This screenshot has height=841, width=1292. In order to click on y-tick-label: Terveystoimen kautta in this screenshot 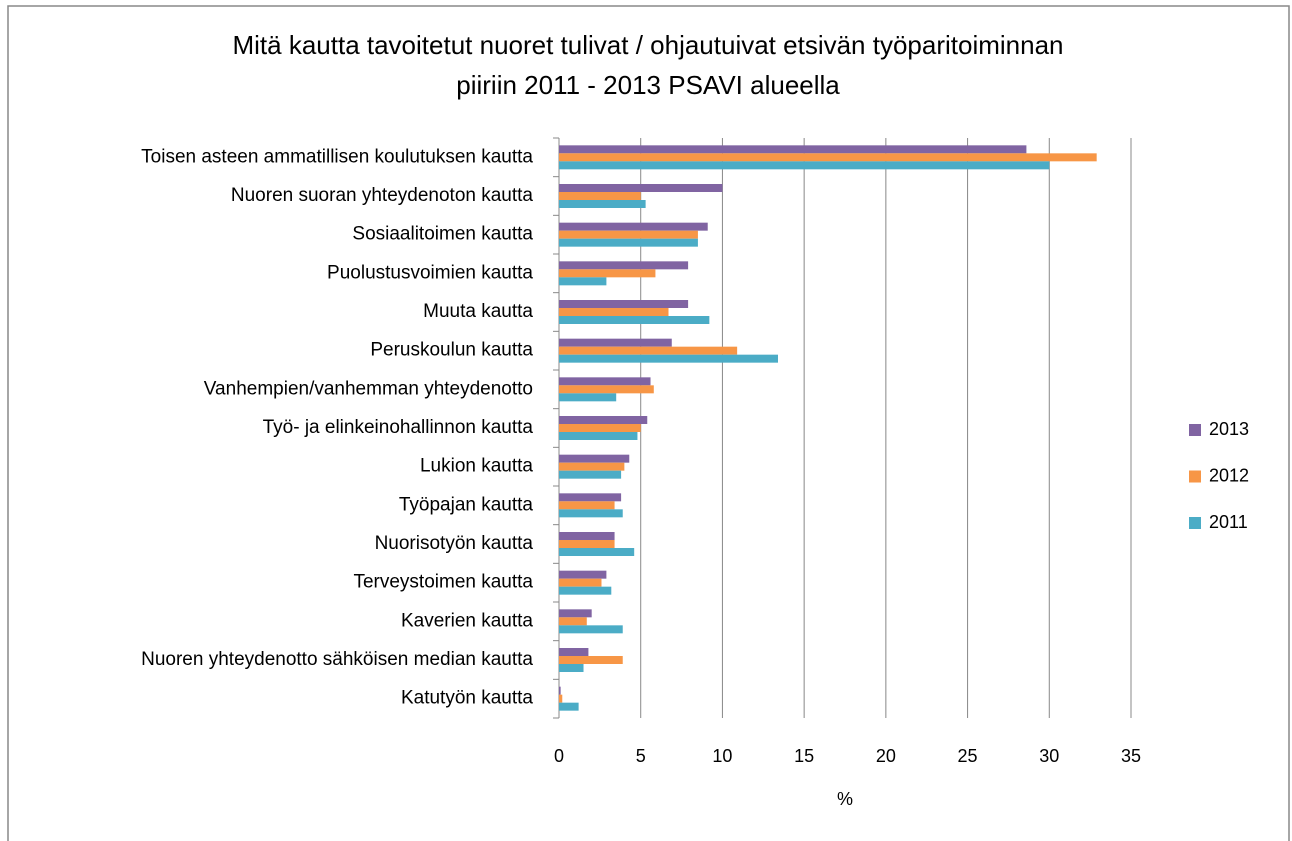, I will do `click(443, 582)`.